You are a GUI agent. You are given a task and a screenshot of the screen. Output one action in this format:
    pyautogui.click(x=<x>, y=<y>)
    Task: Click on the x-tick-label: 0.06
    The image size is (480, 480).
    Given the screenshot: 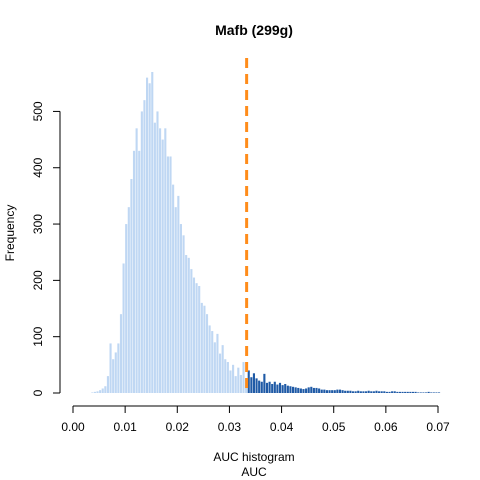 What is the action you would take?
    pyautogui.click(x=386, y=427)
    